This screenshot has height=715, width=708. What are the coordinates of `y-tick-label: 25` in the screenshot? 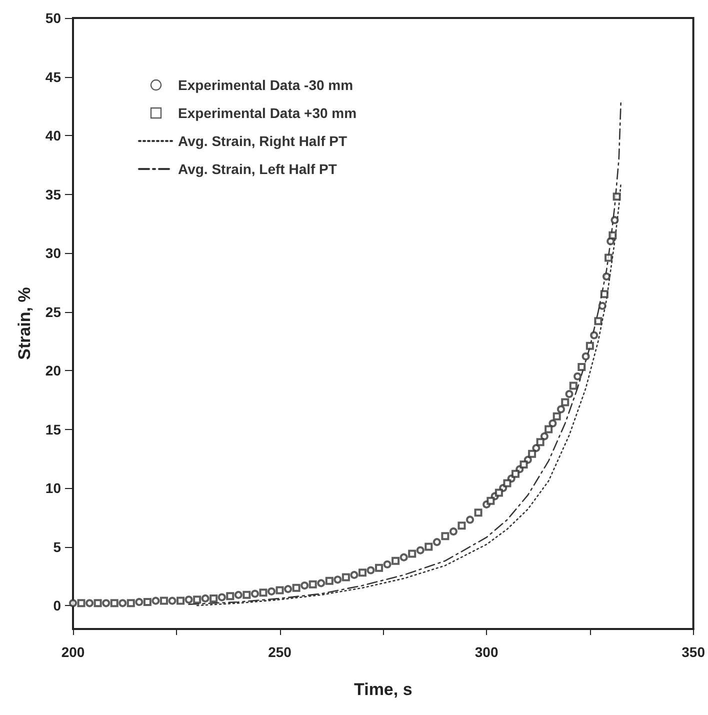 It's located at (53, 312).